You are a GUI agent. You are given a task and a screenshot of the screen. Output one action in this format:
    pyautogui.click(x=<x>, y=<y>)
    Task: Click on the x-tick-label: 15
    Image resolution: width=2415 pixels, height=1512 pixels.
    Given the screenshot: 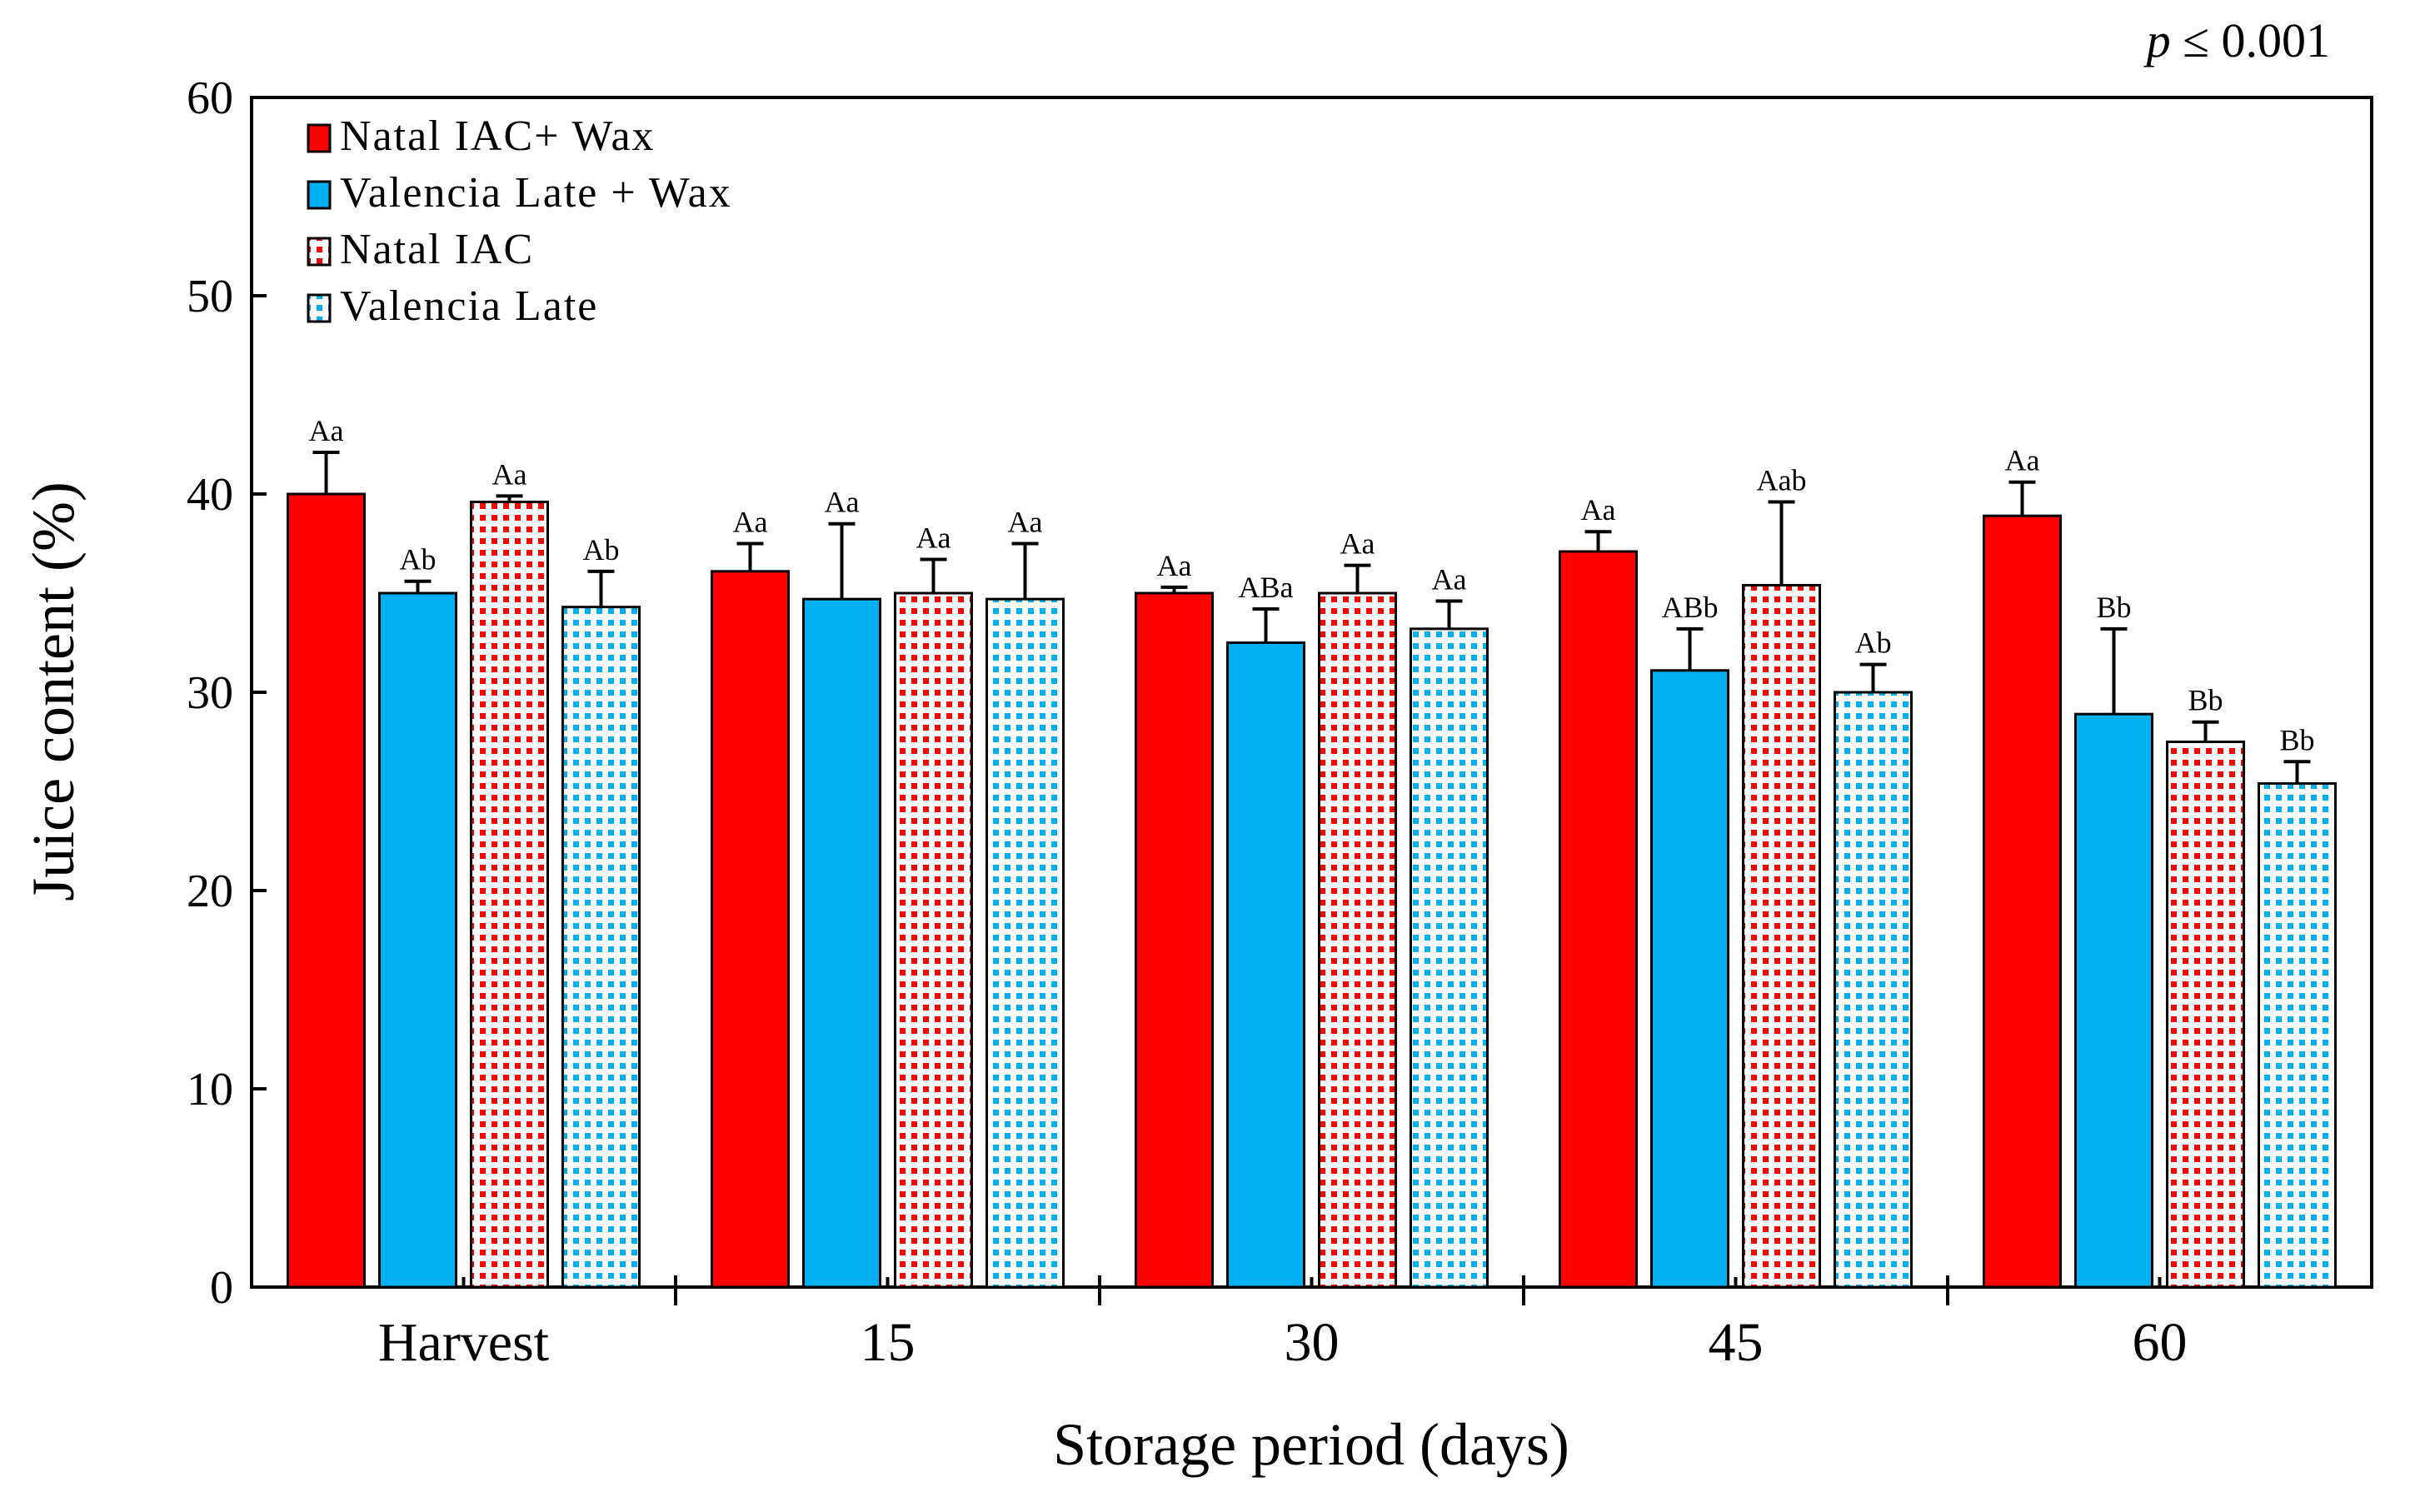 What is the action you would take?
    pyautogui.click(x=888, y=1342)
    